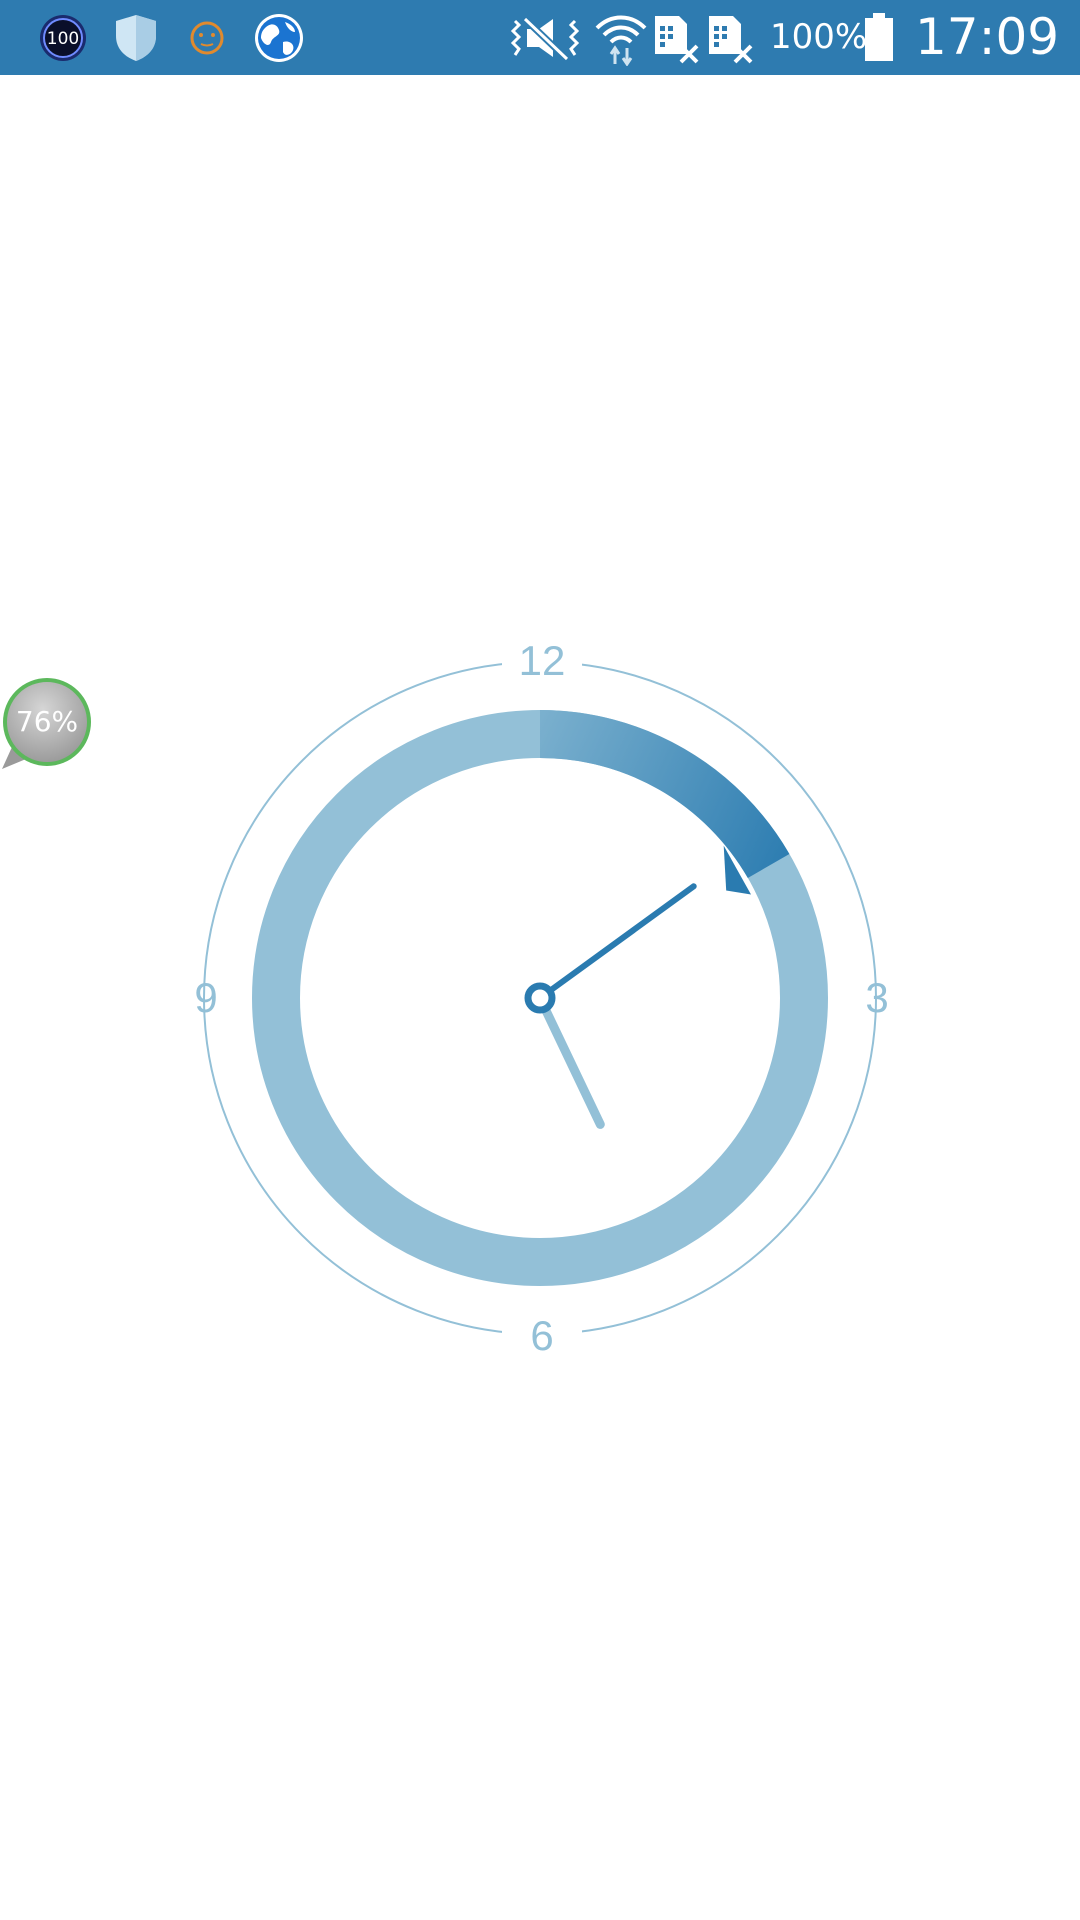  What do you see at coordinates (207, 37) in the screenshot?
I see `face-icon` at bounding box center [207, 37].